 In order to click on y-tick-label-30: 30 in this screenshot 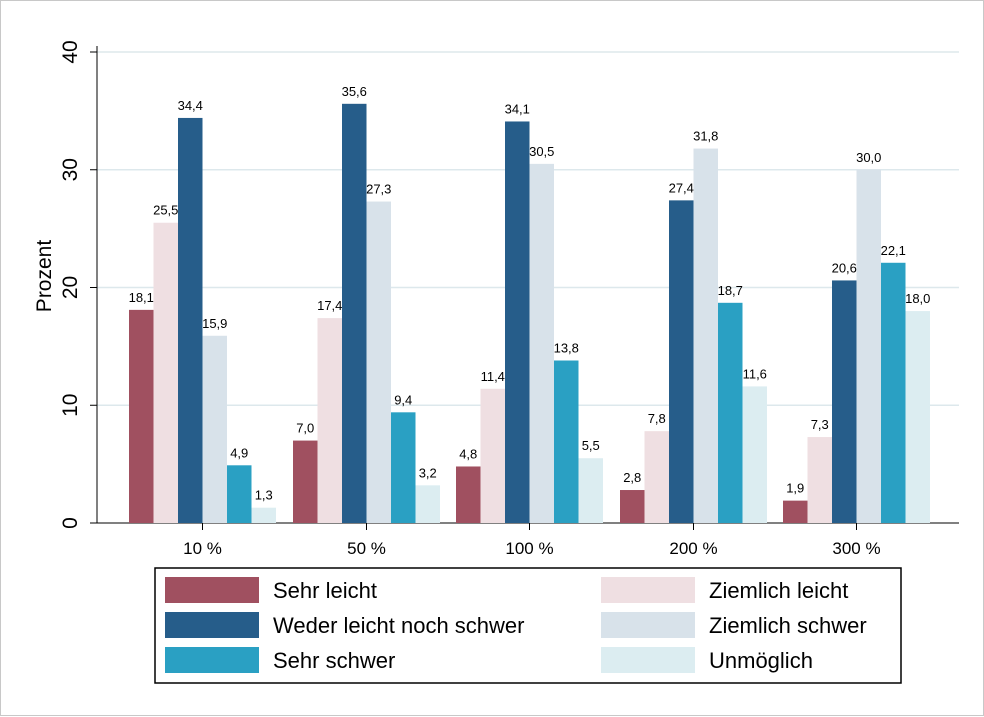, I will do `click(70, 169)`.